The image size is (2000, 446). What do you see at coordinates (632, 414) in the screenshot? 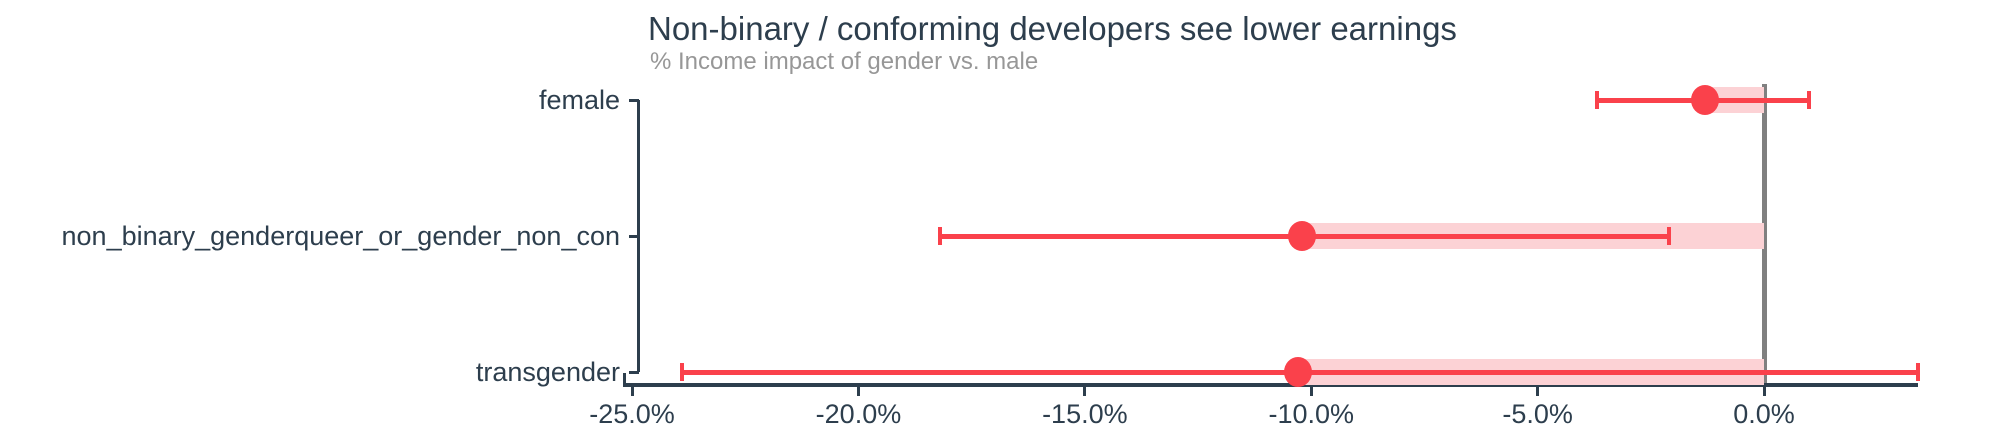
I see `x-axis-tick-label: -25.0%` at bounding box center [632, 414].